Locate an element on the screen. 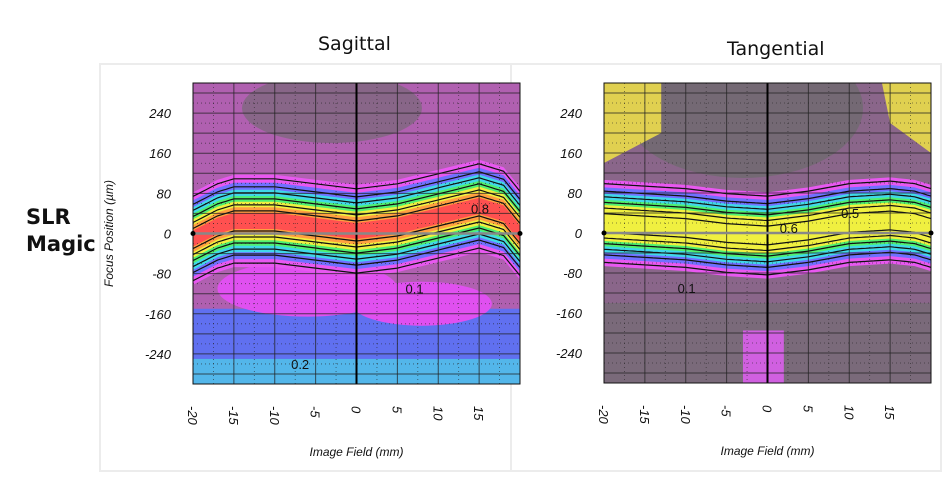  contour-label: 0.6 is located at coordinates (789, 228).